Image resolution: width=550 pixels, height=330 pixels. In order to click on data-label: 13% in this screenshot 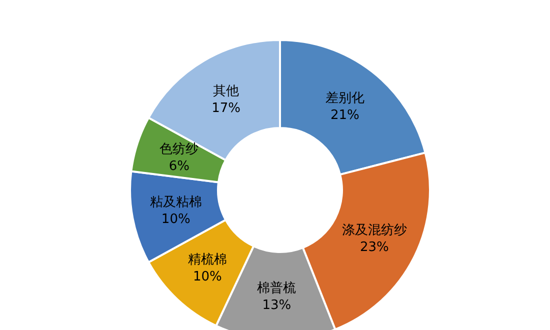, I will do `click(277, 305)`.